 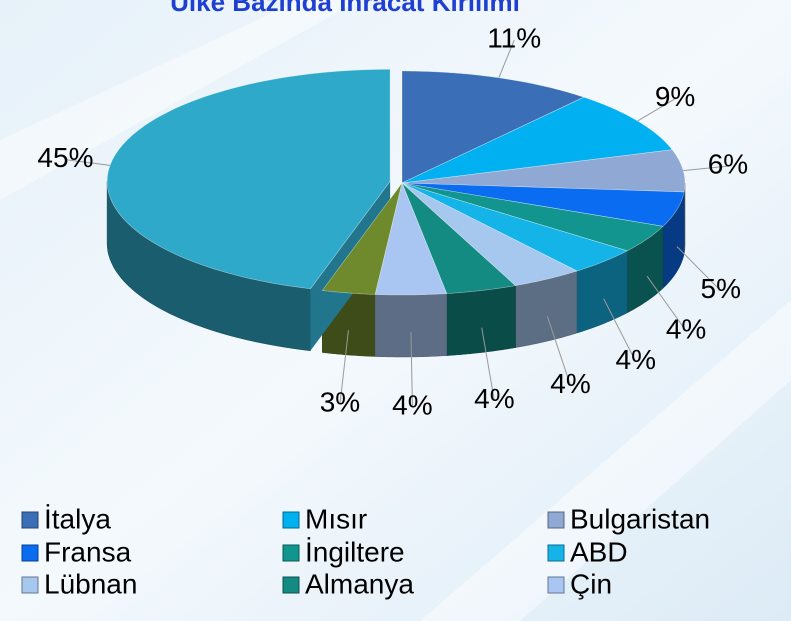 I want to click on data-label: 11%, so click(x=514, y=38).